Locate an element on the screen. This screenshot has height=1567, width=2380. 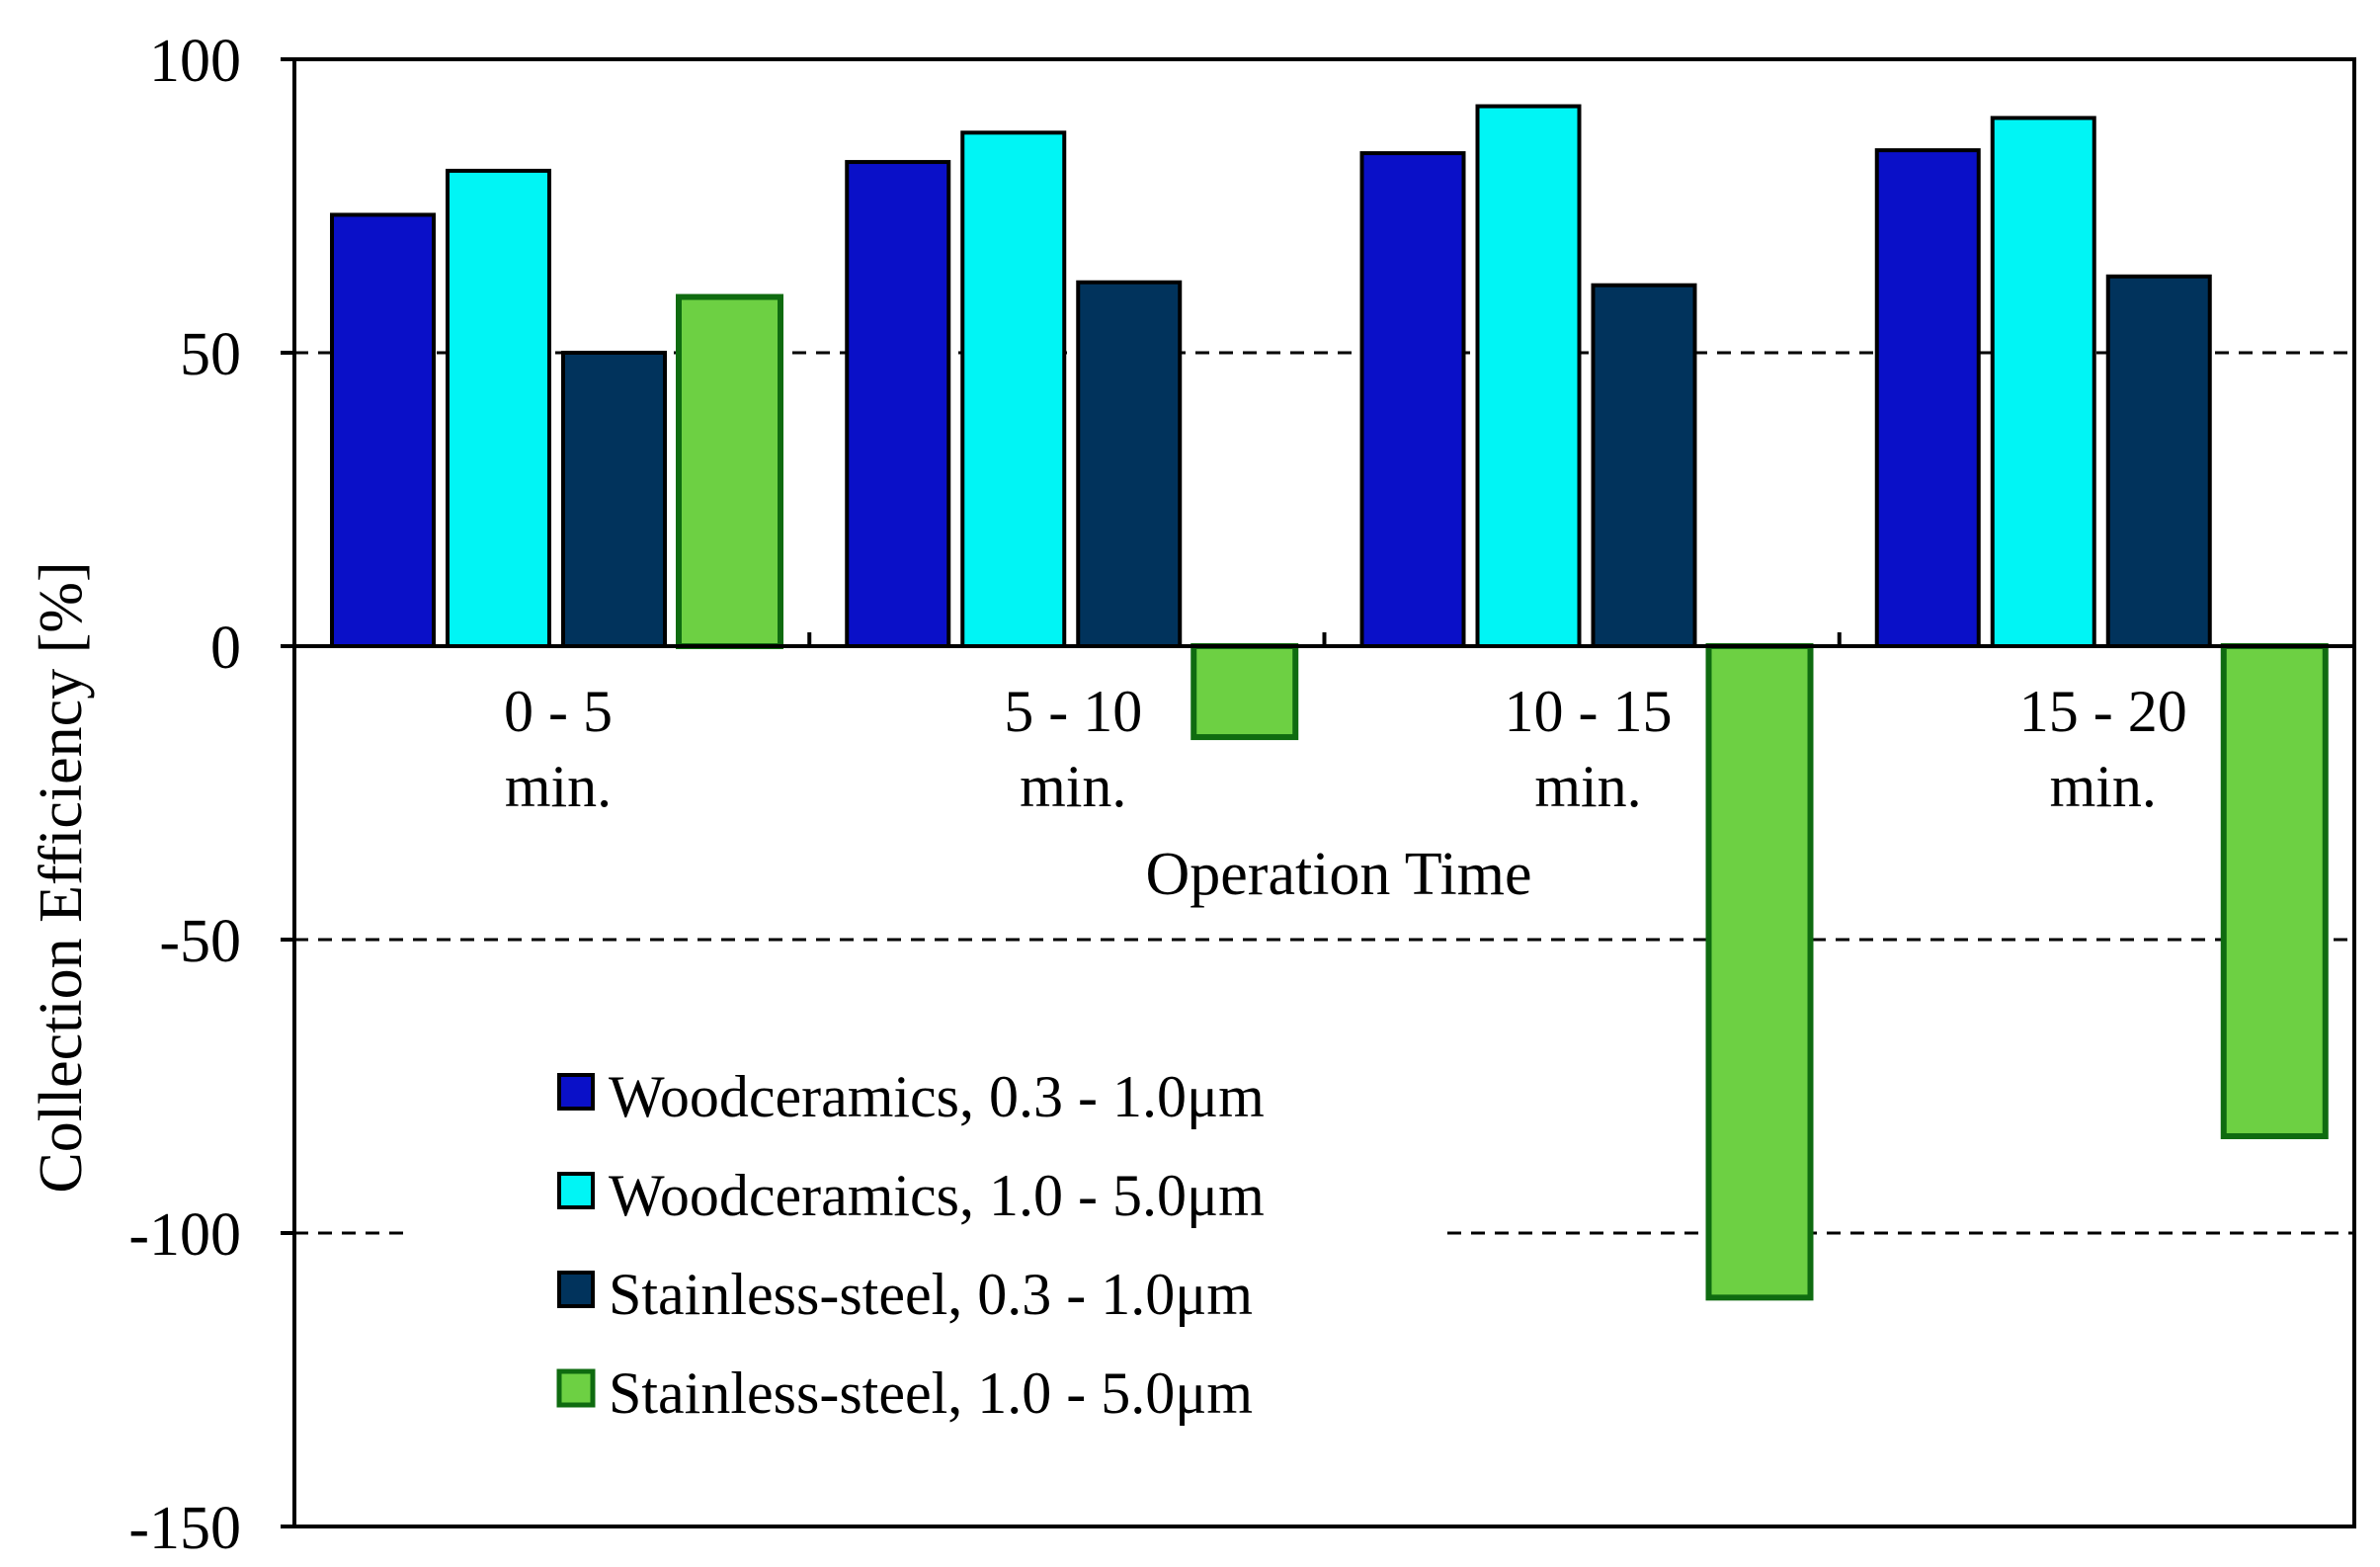
y-tick-label: -50 is located at coordinates (200, 942).